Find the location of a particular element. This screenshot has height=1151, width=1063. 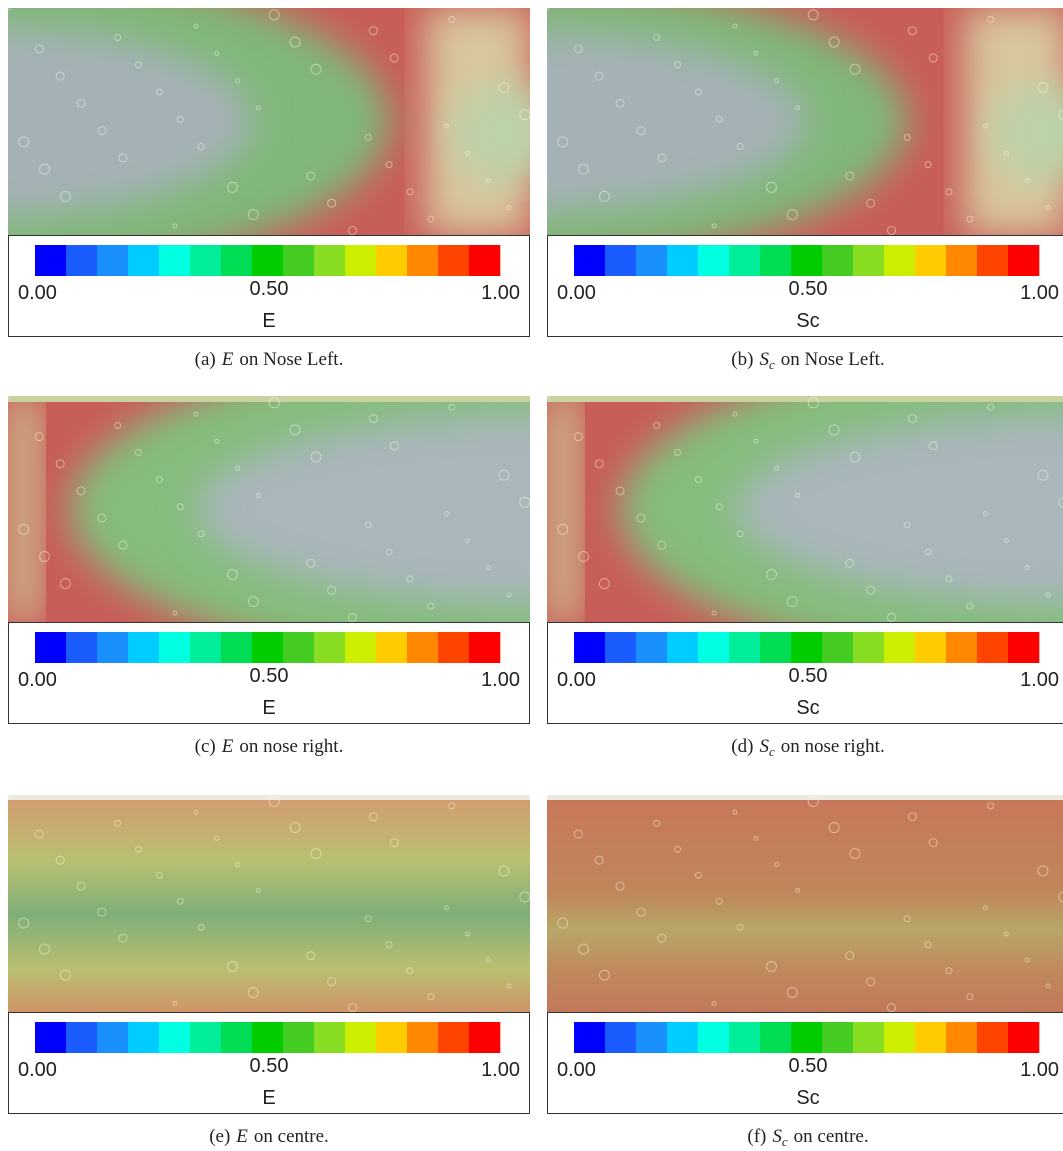

heat-top-edge is located at coordinates (269, 797).